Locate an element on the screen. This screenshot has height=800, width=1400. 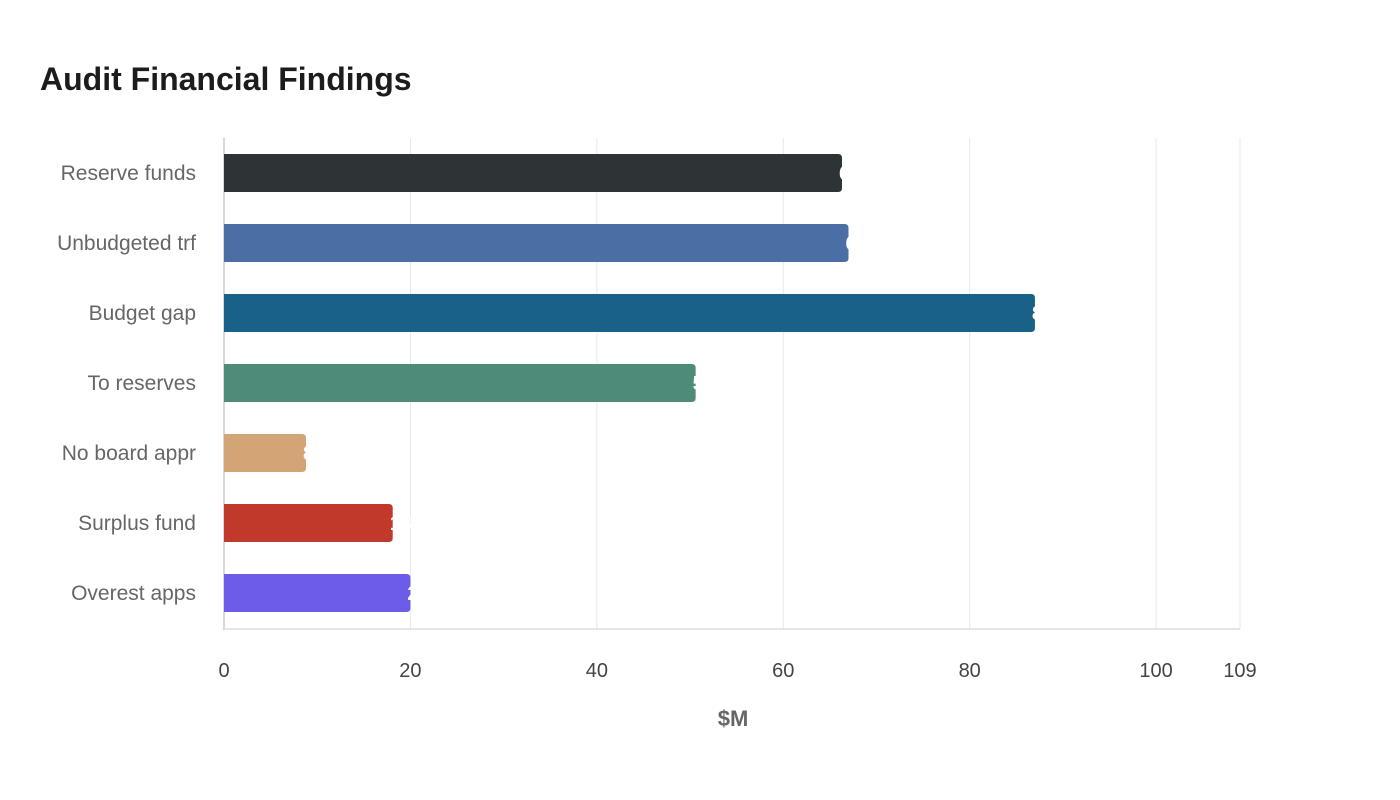
x-tick-label: 20 is located at coordinates (410, 671).